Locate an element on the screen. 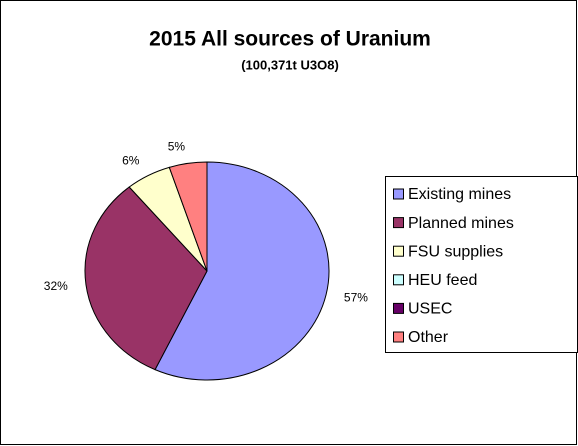 The width and height of the screenshot is (578, 446). legend-label: Other is located at coordinates (428, 337).